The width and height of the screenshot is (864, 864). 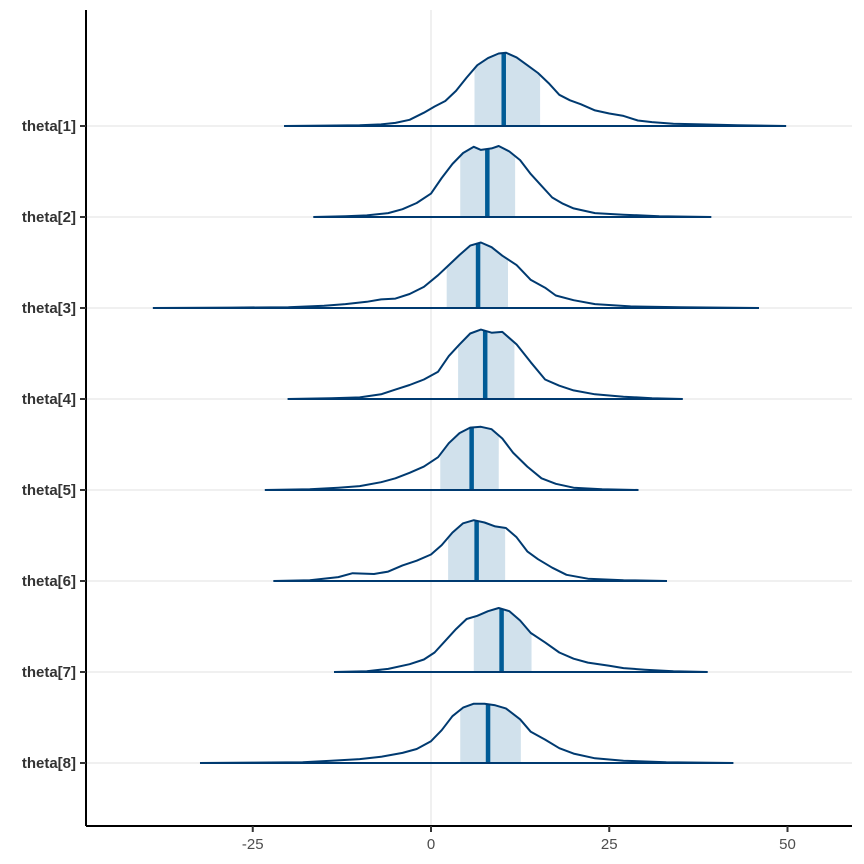 I want to click on density-curve-theta[5], so click(x=451, y=458).